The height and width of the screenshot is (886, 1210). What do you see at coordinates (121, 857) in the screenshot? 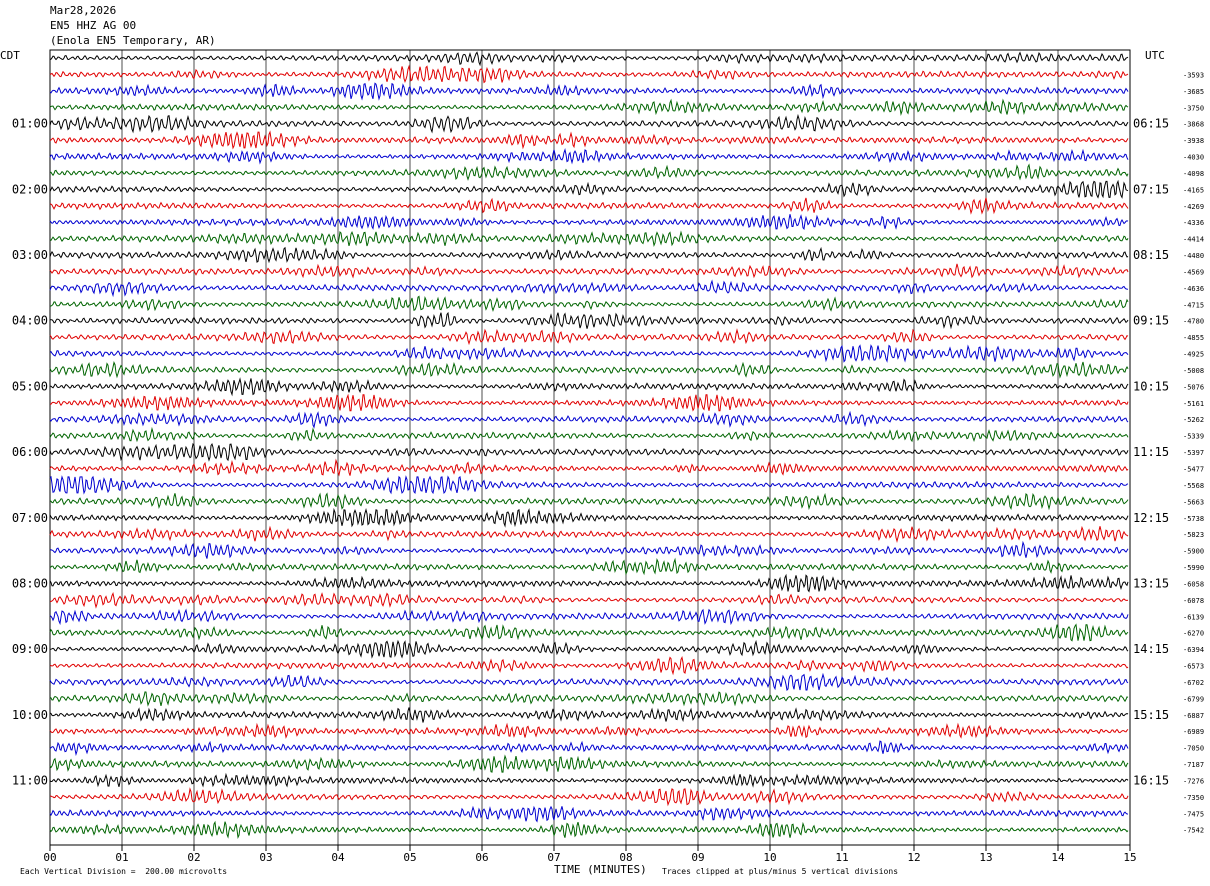
I see `x-tick-label: 01` at bounding box center [121, 857].